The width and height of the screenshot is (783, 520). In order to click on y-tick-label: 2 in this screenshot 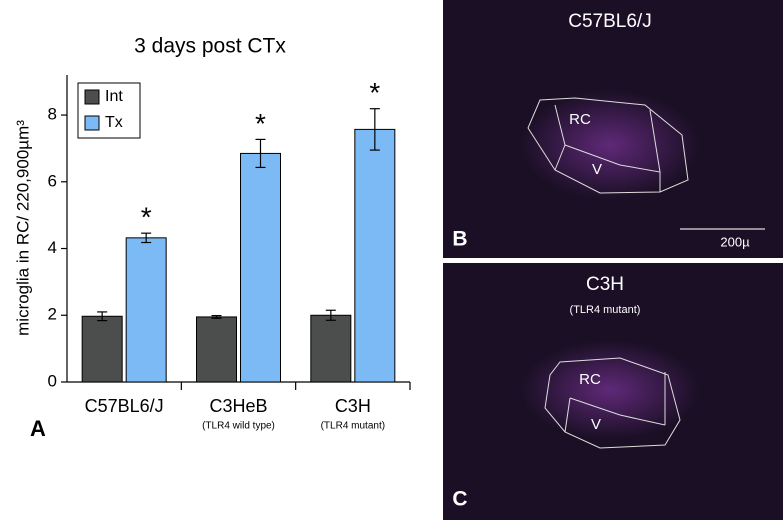, I will do `click(52, 314)`.